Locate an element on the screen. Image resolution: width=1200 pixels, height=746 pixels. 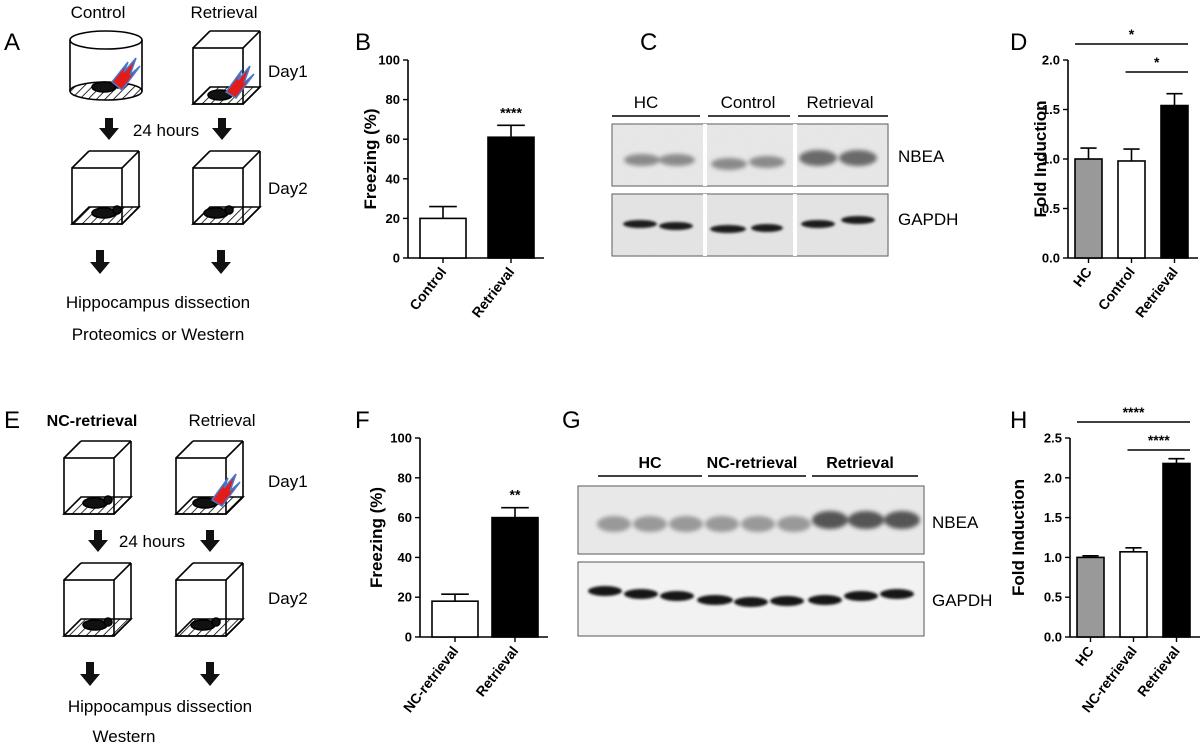
panel-c-letter: C is located at coordinates (648, 42).